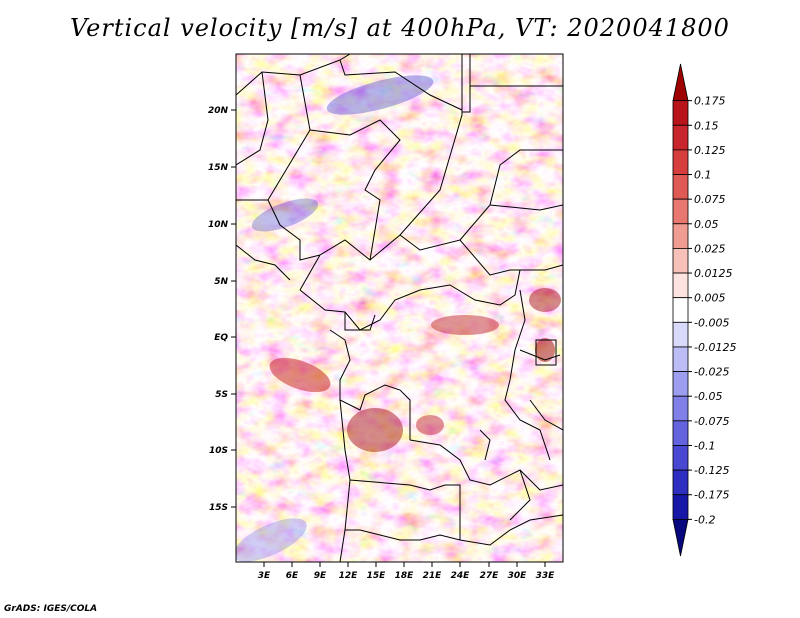  Describe the element at coordinates (222, 309) in the screenshot. I see `latitude-axis: 20N 15N 10N 5N EQ 5S 10S 15S` at that location.